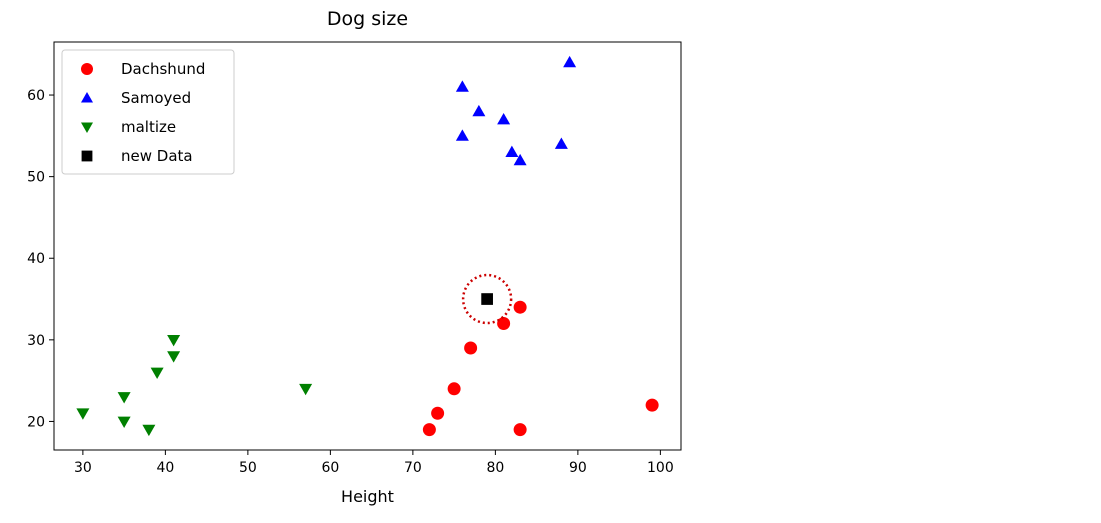  I want to click on x-tick-label: 100, so click(660, 468).